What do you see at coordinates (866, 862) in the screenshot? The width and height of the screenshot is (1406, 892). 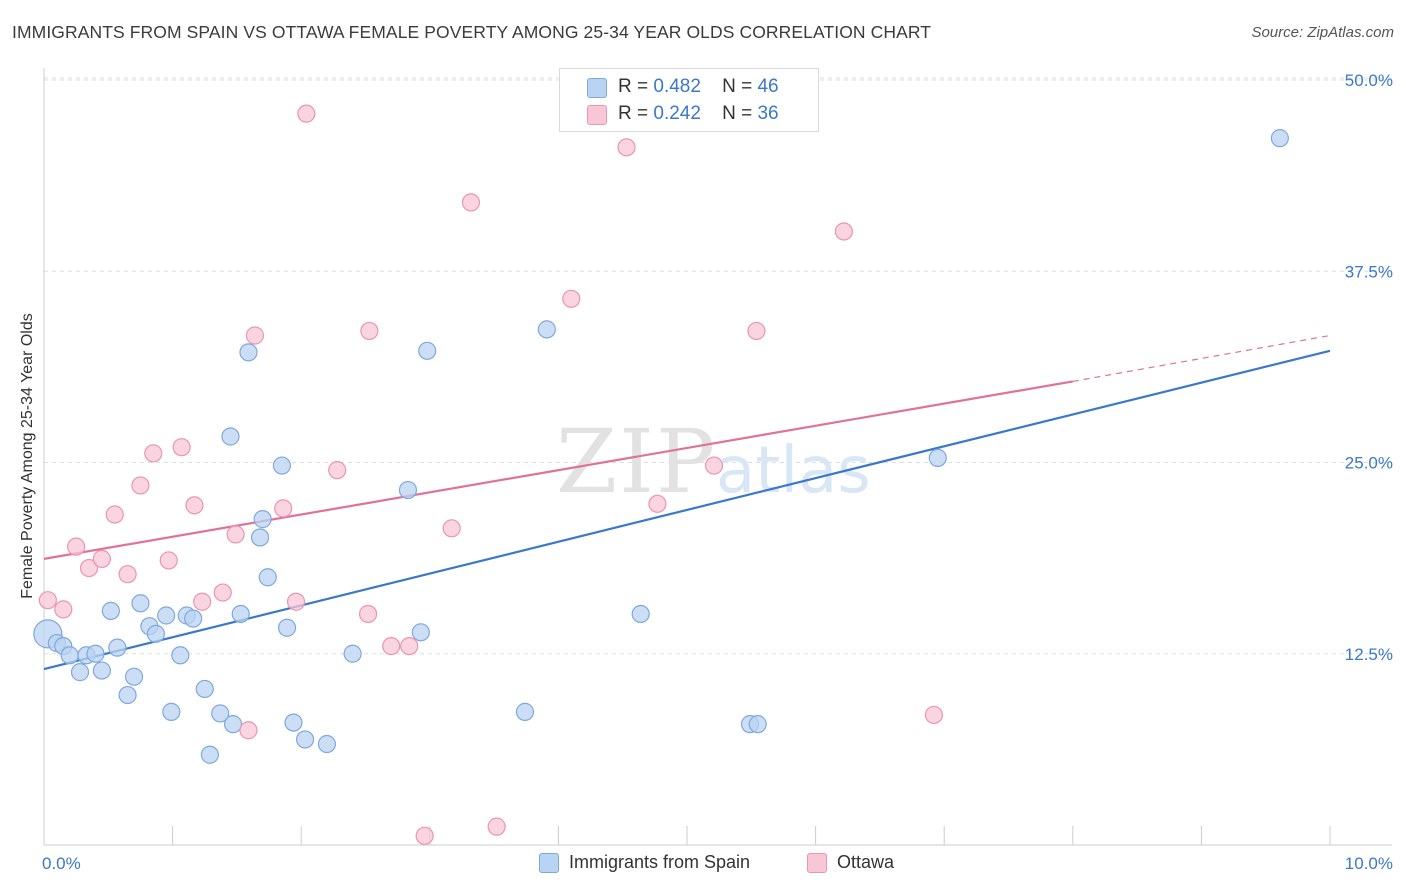 I see `legend-label-ottawa: Ottawa` at bounding box center [866, 862].